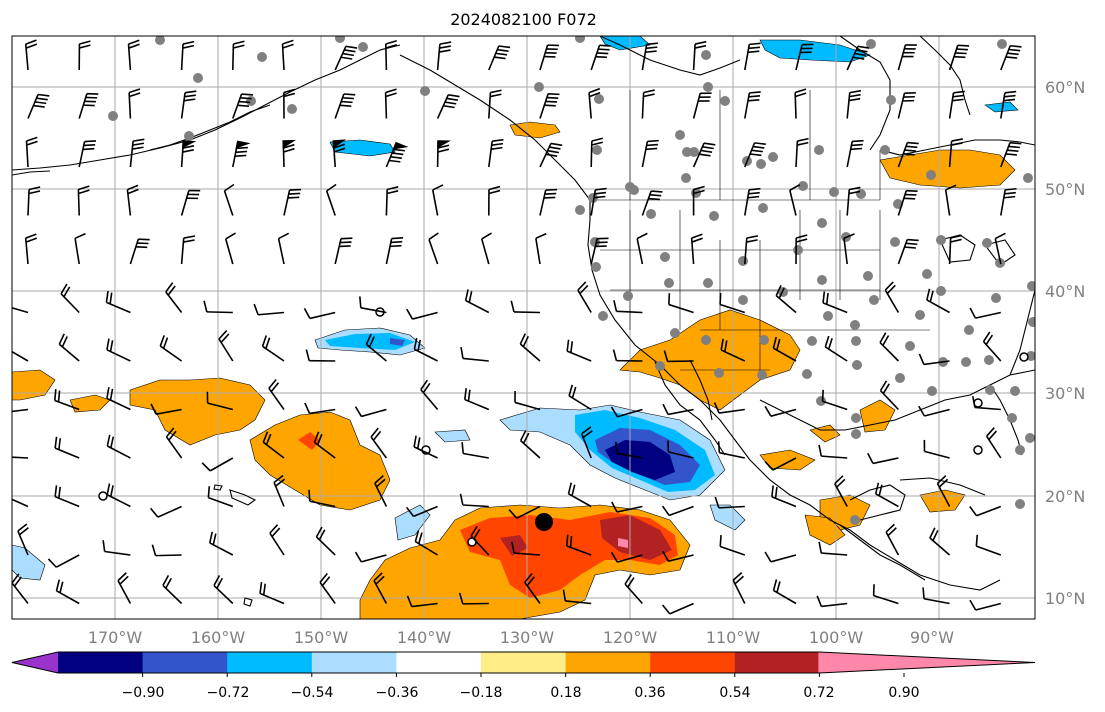 The width and height of the screenshot is (1105, 712). I want to click on shade-navy-baja, so click(640, 460).